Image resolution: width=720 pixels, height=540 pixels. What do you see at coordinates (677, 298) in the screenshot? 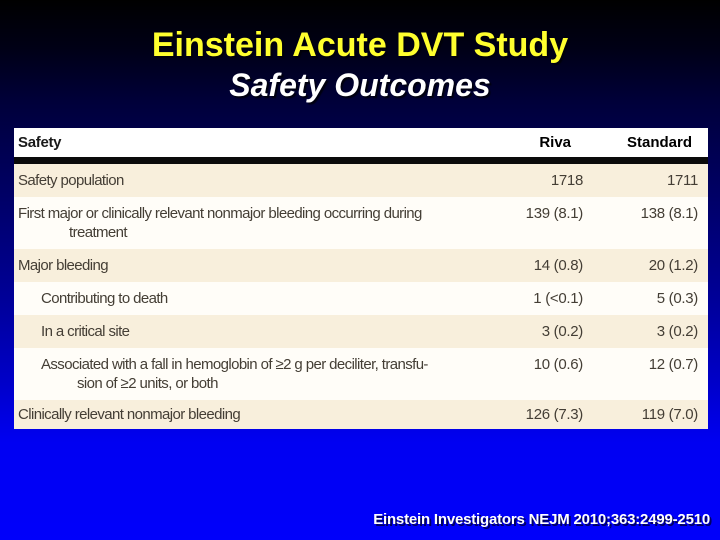
I see `row-standard-value: 5 (0.3)` at bounding box center [677, 298].